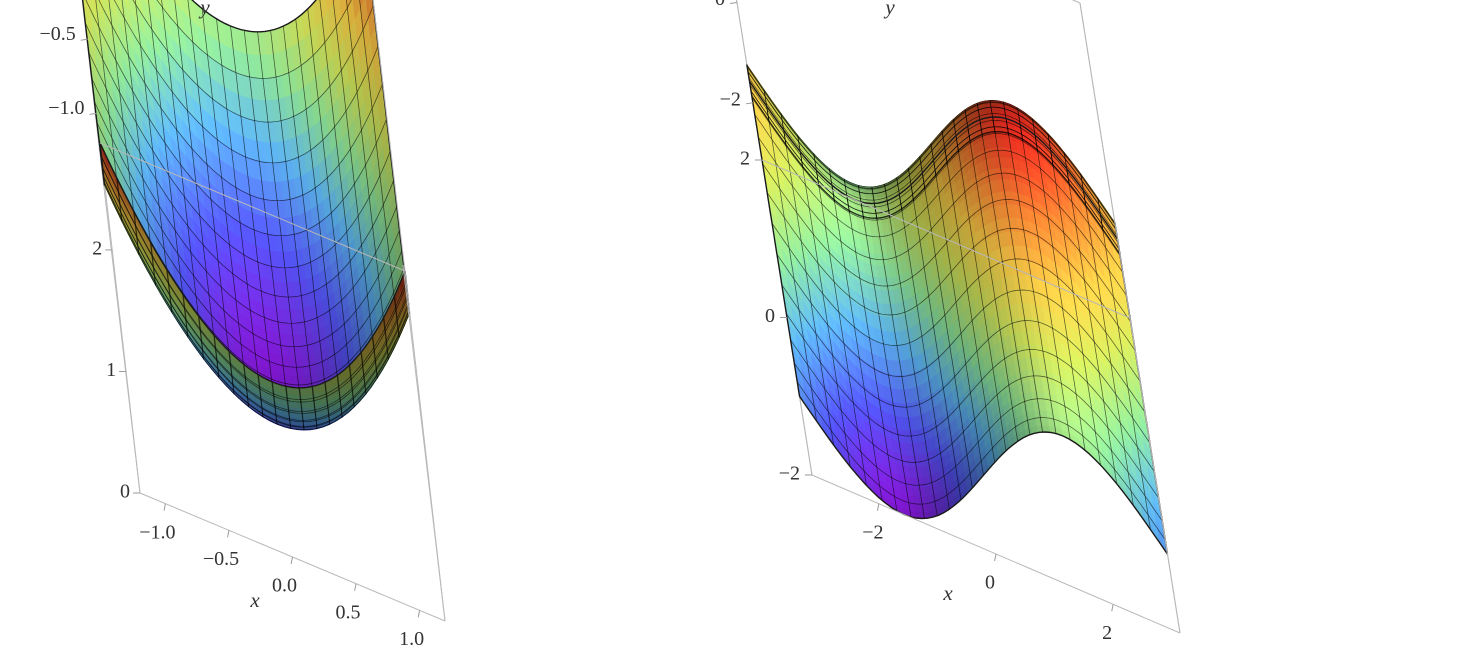  Describe the element at coordinates (411, 639) in the screenshot. I see `x-tick-label: 1.0` at that location.